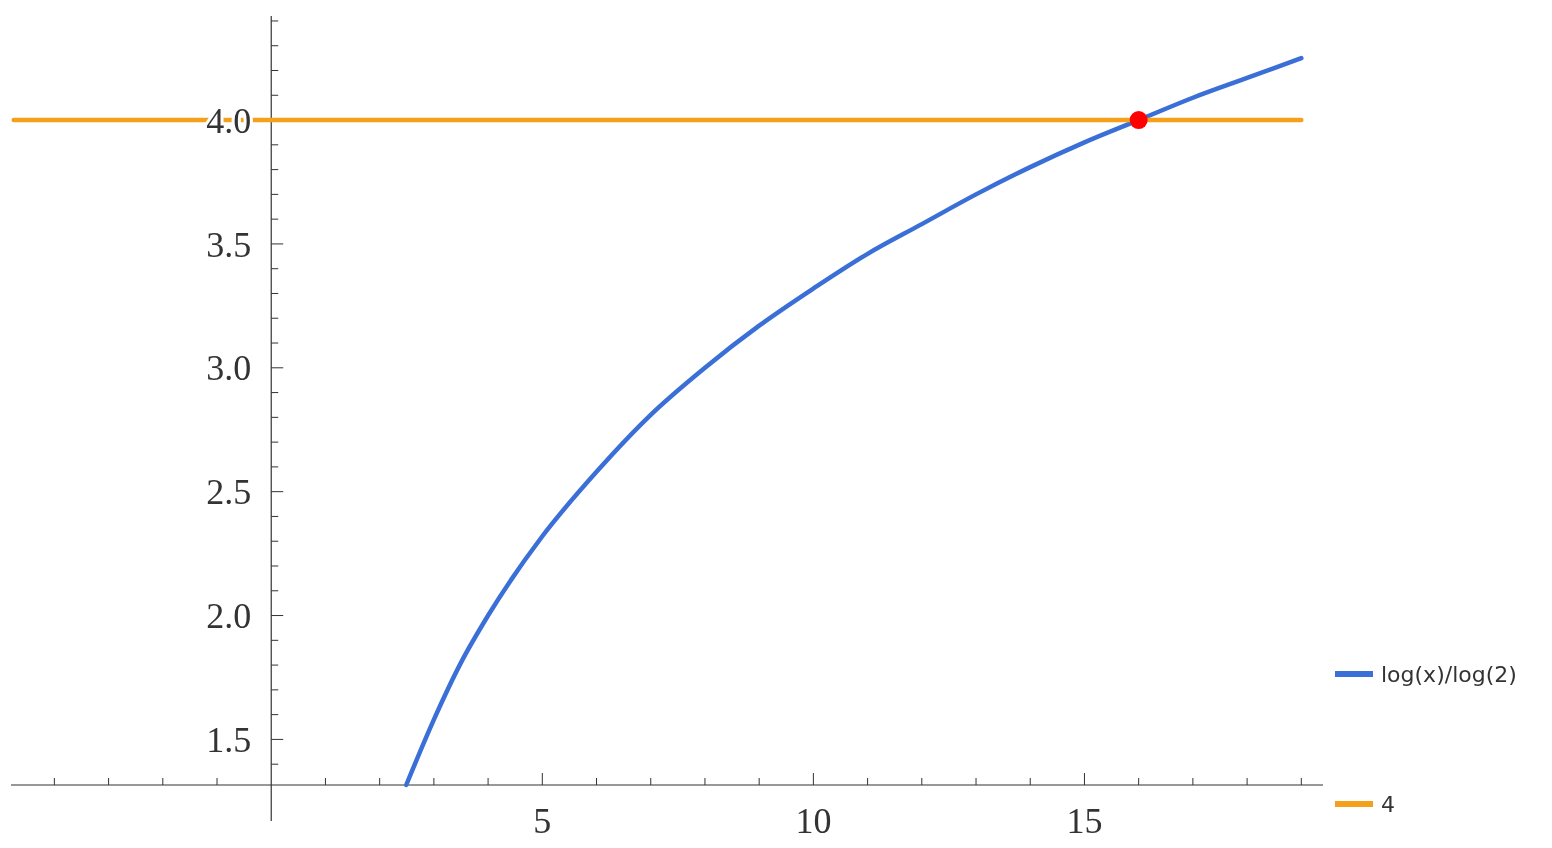 Image resolution: width=1552 pixels, height=848 pixels. I want to click on y-tick-label: 2.5, so click(229, 492).